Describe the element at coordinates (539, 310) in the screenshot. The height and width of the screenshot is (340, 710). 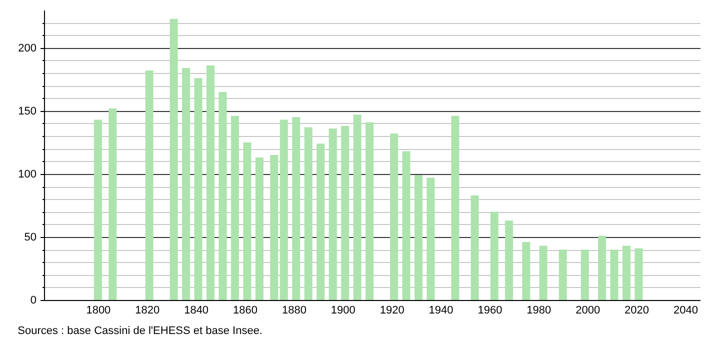
I see `x-tick-label: 1980` at that location.